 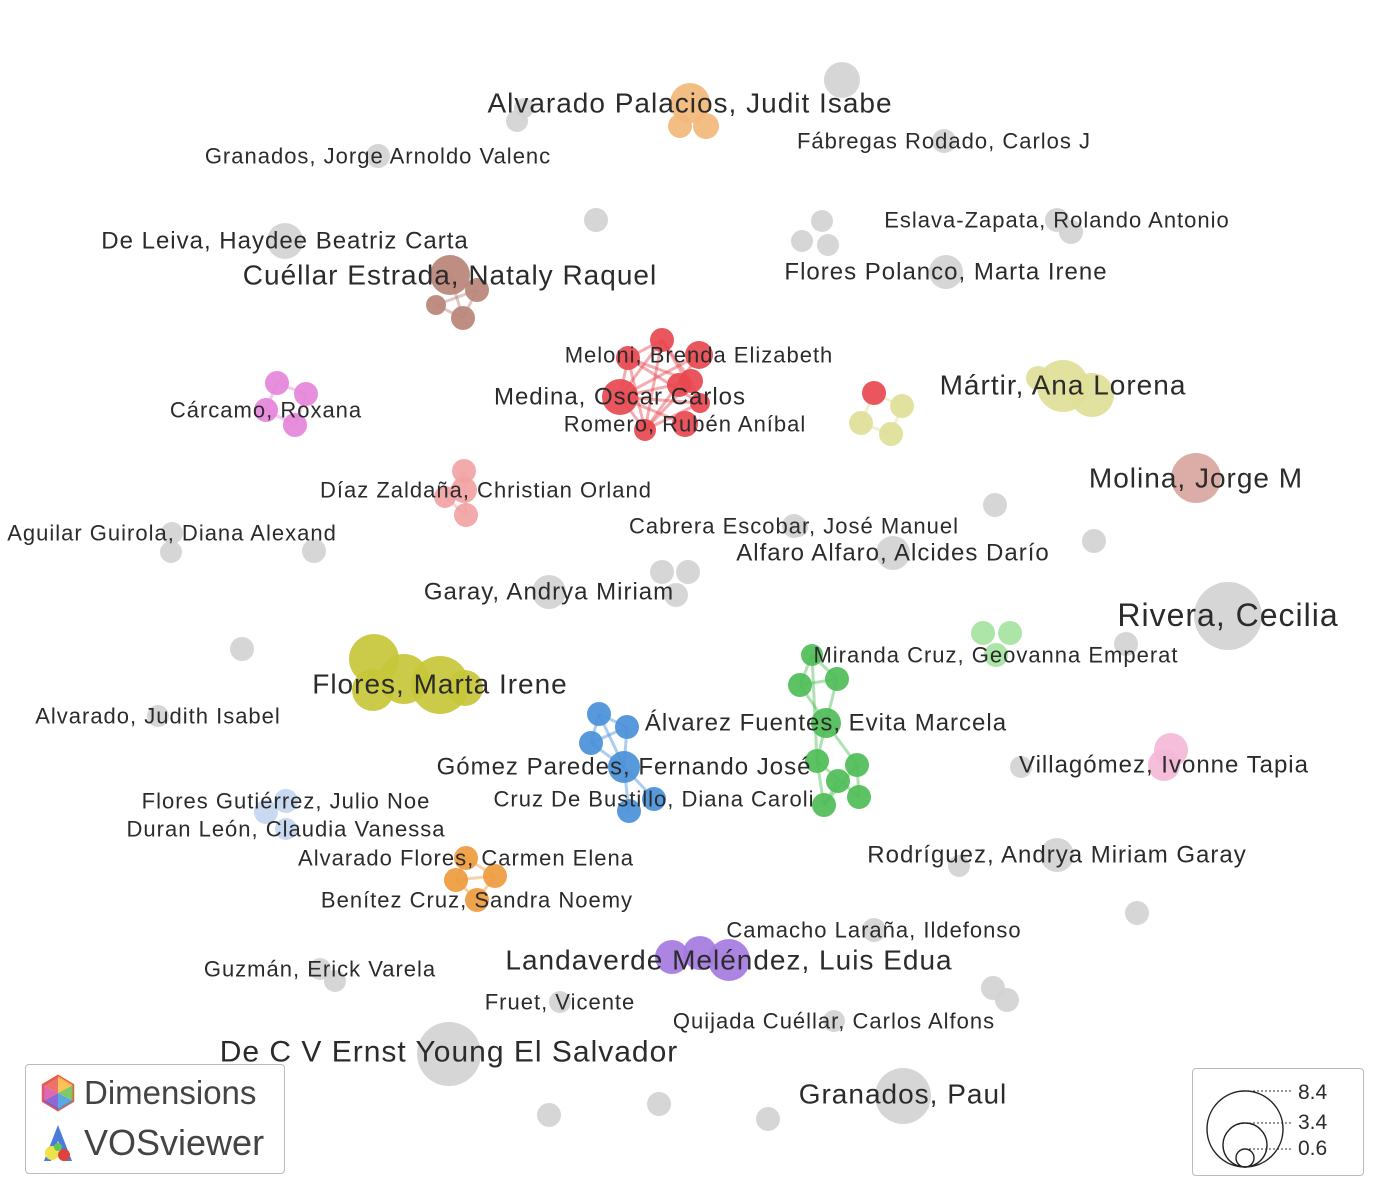 I want to click on node-gomez-paredes, so click(x=624, y=767).